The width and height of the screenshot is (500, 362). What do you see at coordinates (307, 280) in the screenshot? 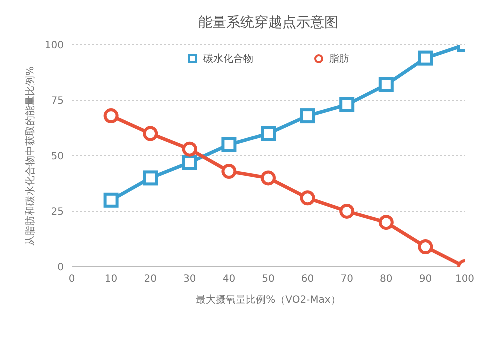
I see `x-tick-label: 60` at bounding box center [307, 280].